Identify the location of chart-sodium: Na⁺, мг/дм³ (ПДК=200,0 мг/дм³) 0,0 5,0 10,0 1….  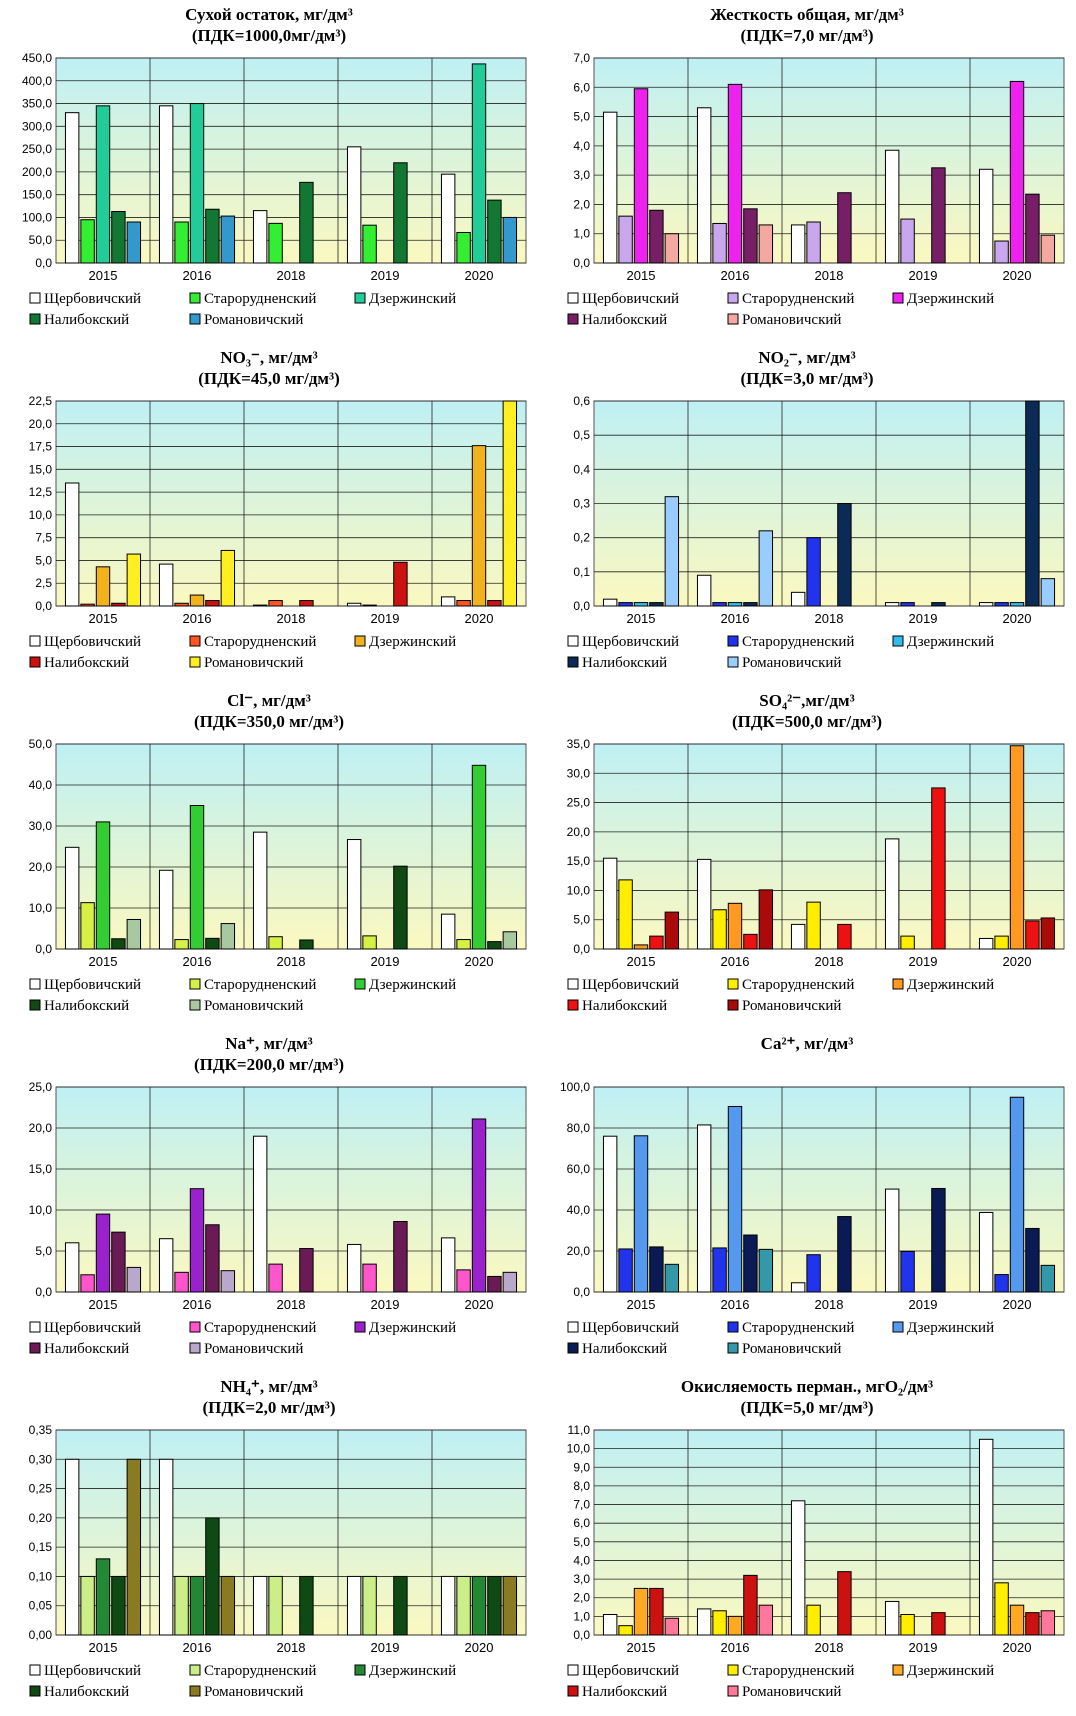
(269, 1200).